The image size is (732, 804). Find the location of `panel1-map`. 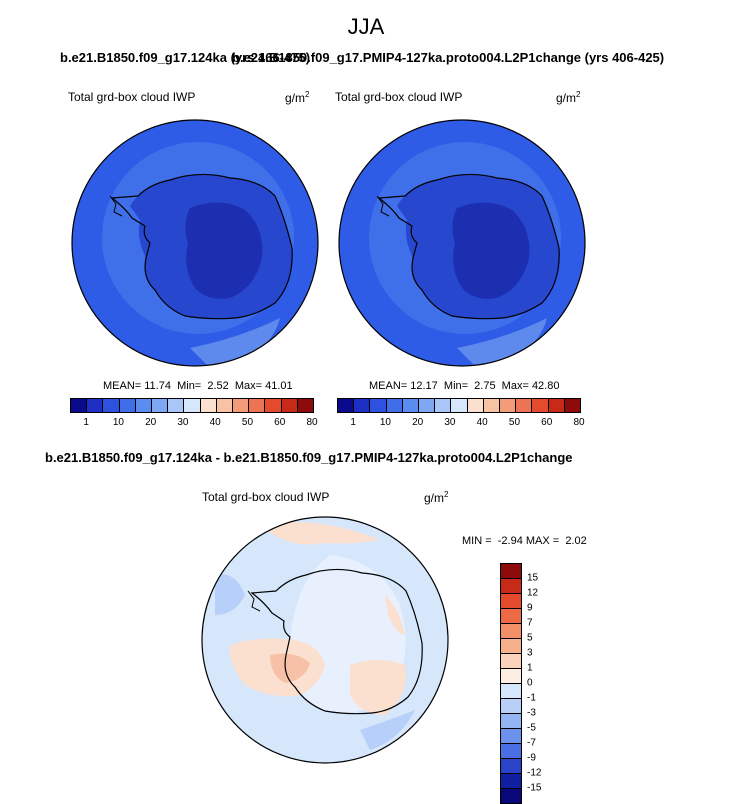

panel1-map is located at coordinates (195, 243).